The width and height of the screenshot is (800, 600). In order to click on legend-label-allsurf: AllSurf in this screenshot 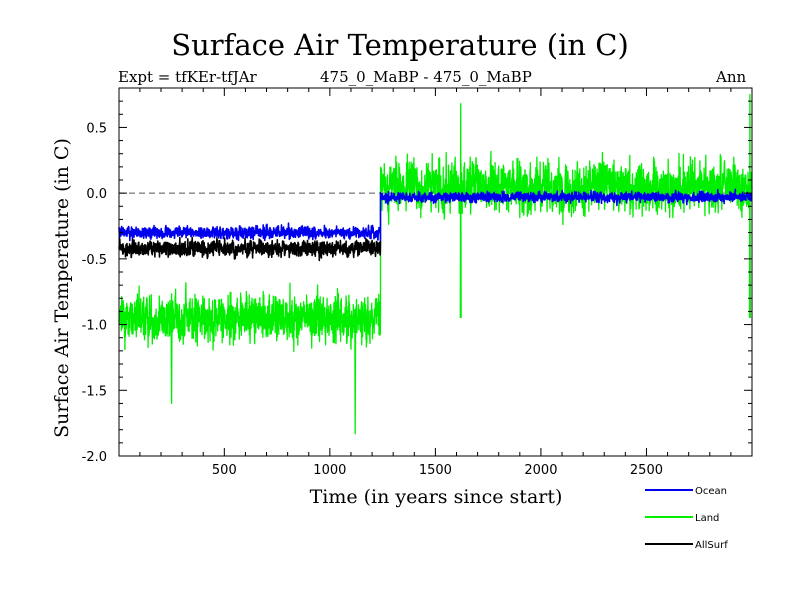, I will do `click(711, 545)`.